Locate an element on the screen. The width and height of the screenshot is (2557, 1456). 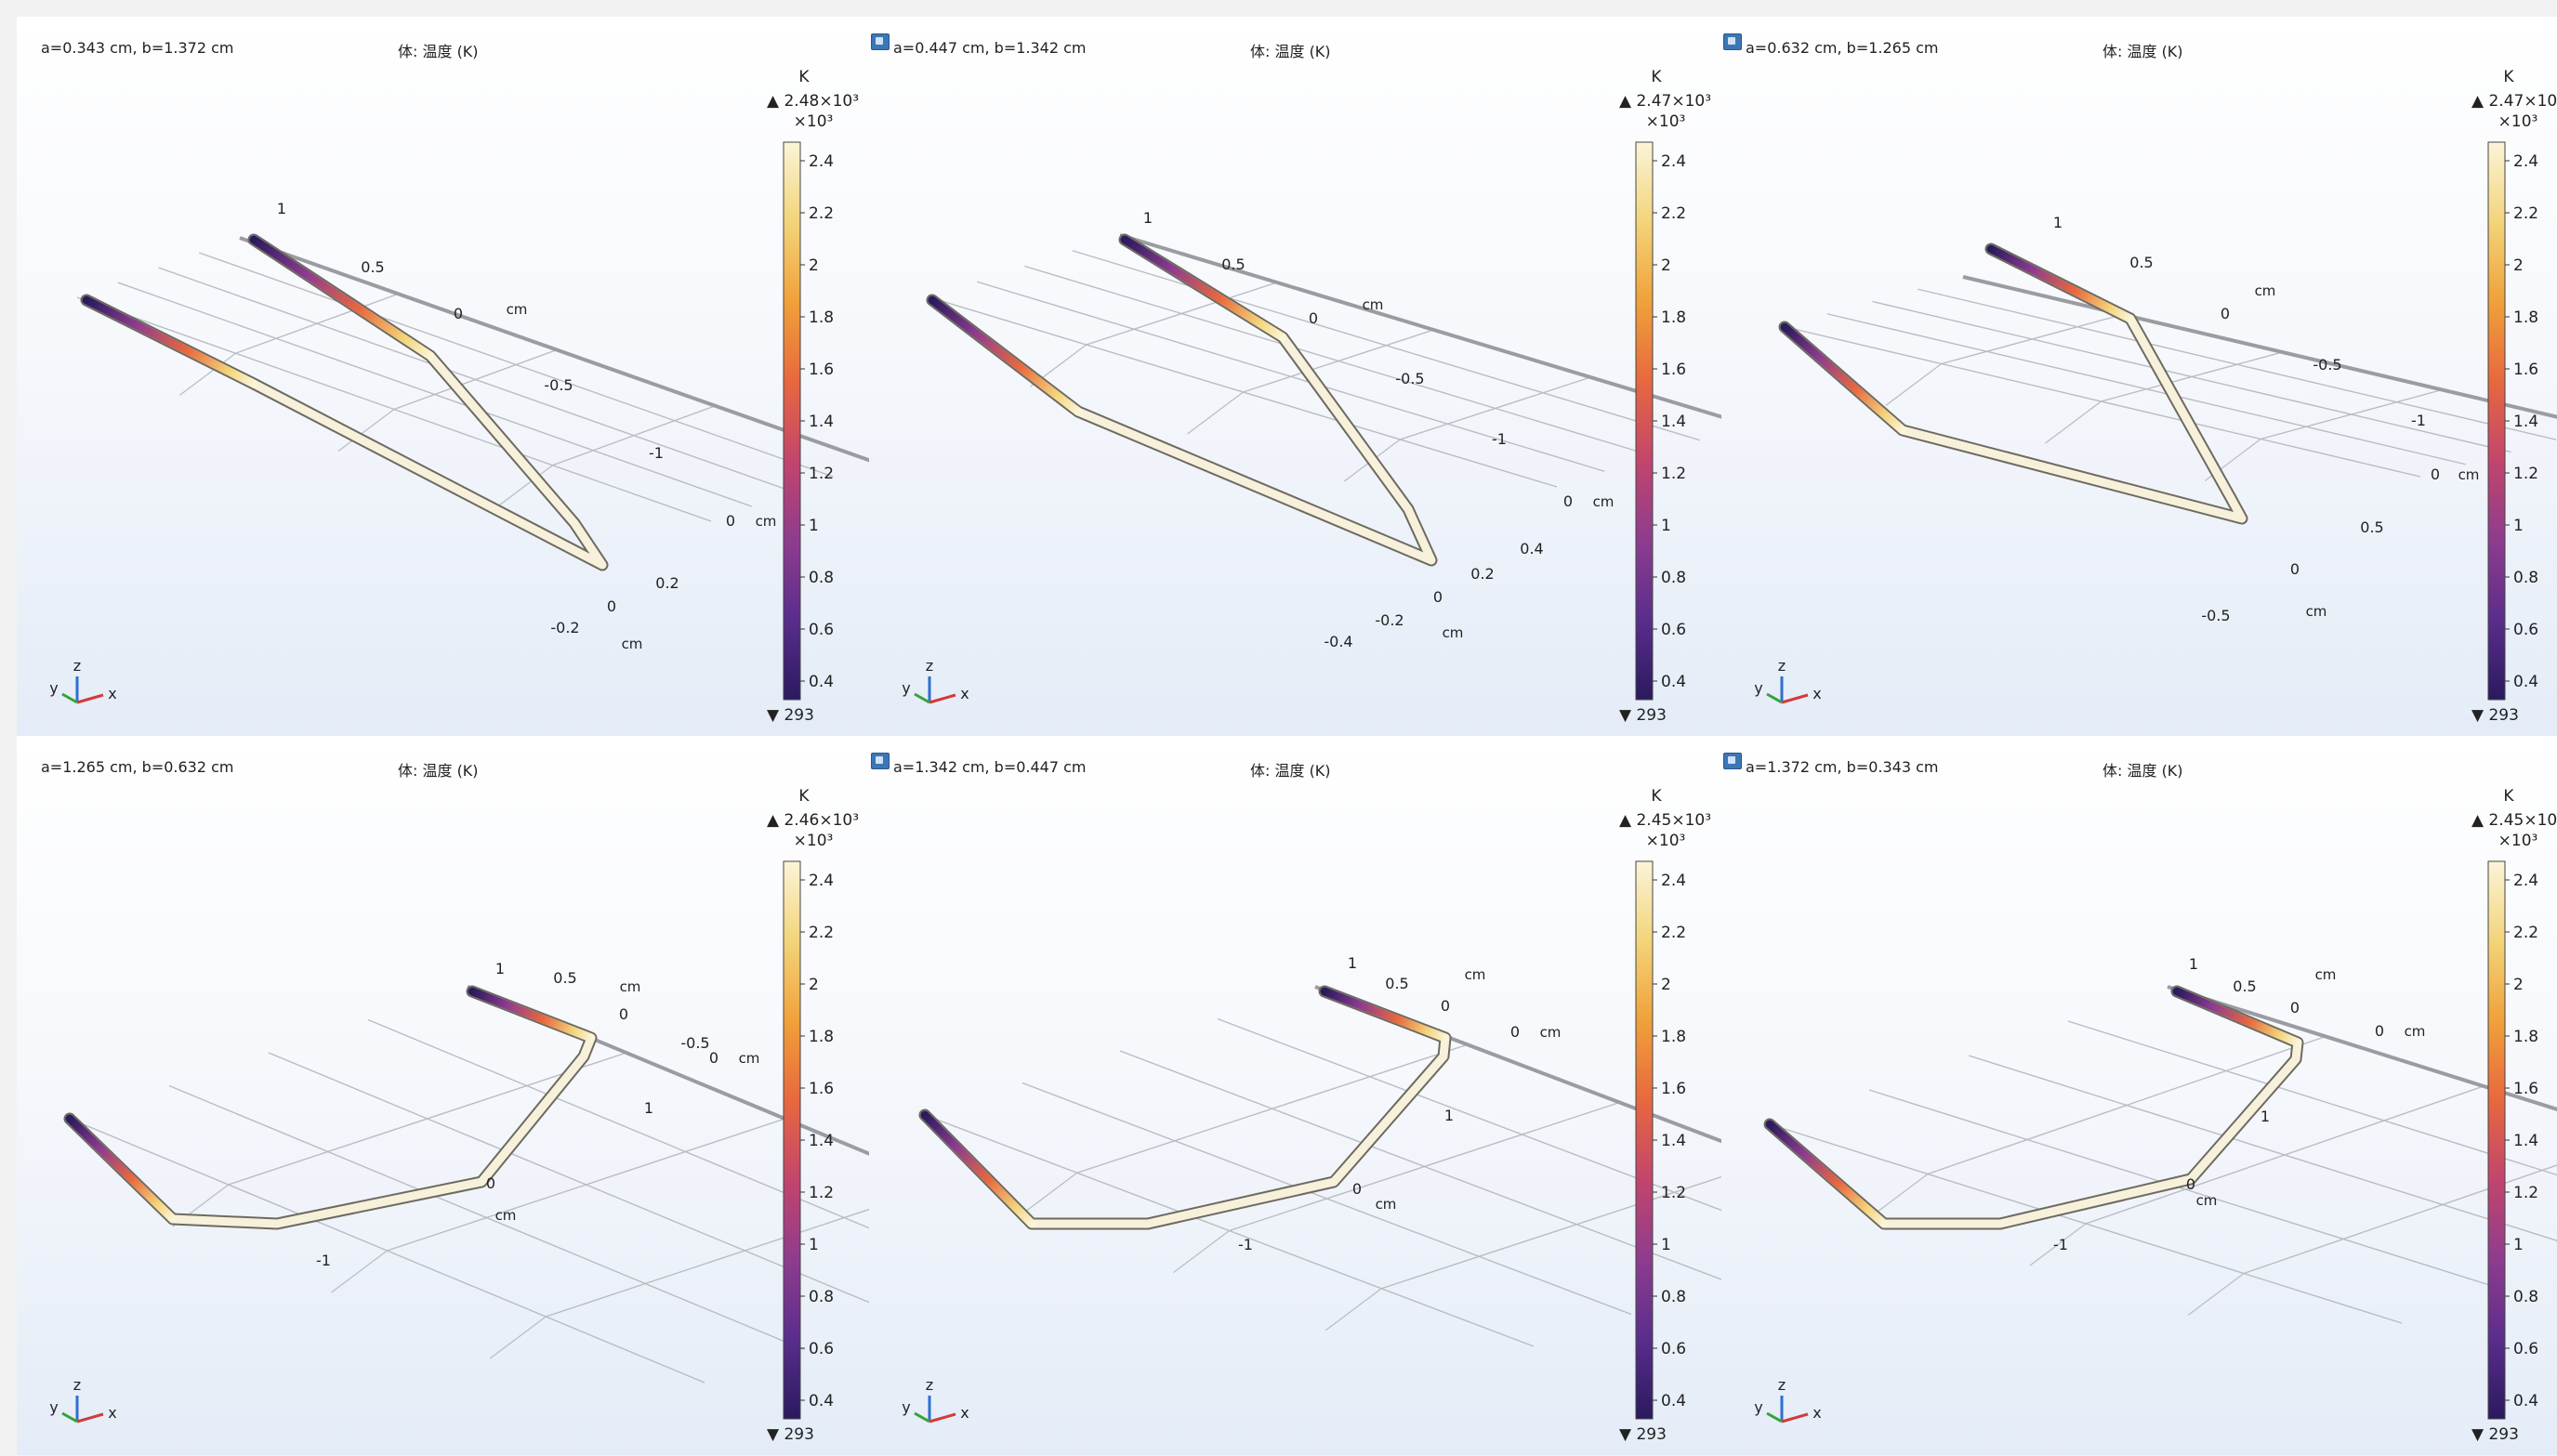
axis-tick-label: 0.2 is located at coordinates (667, 583).